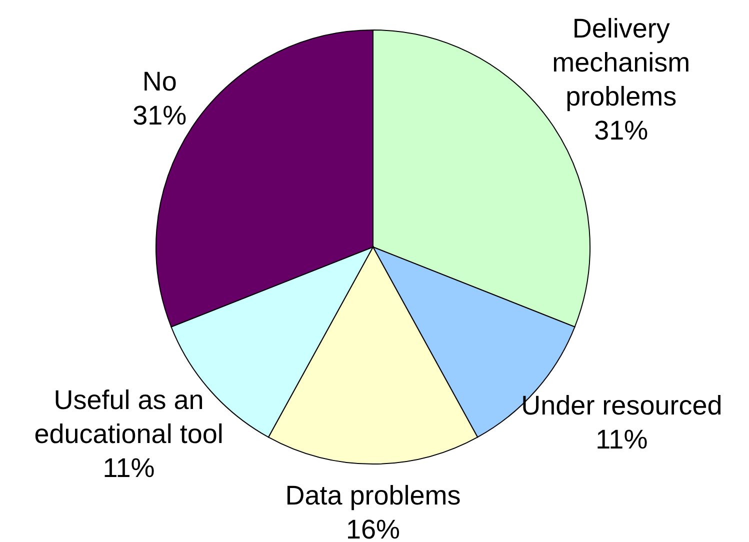  I want to click on slice-label: Under resourced, so click(621, 405).